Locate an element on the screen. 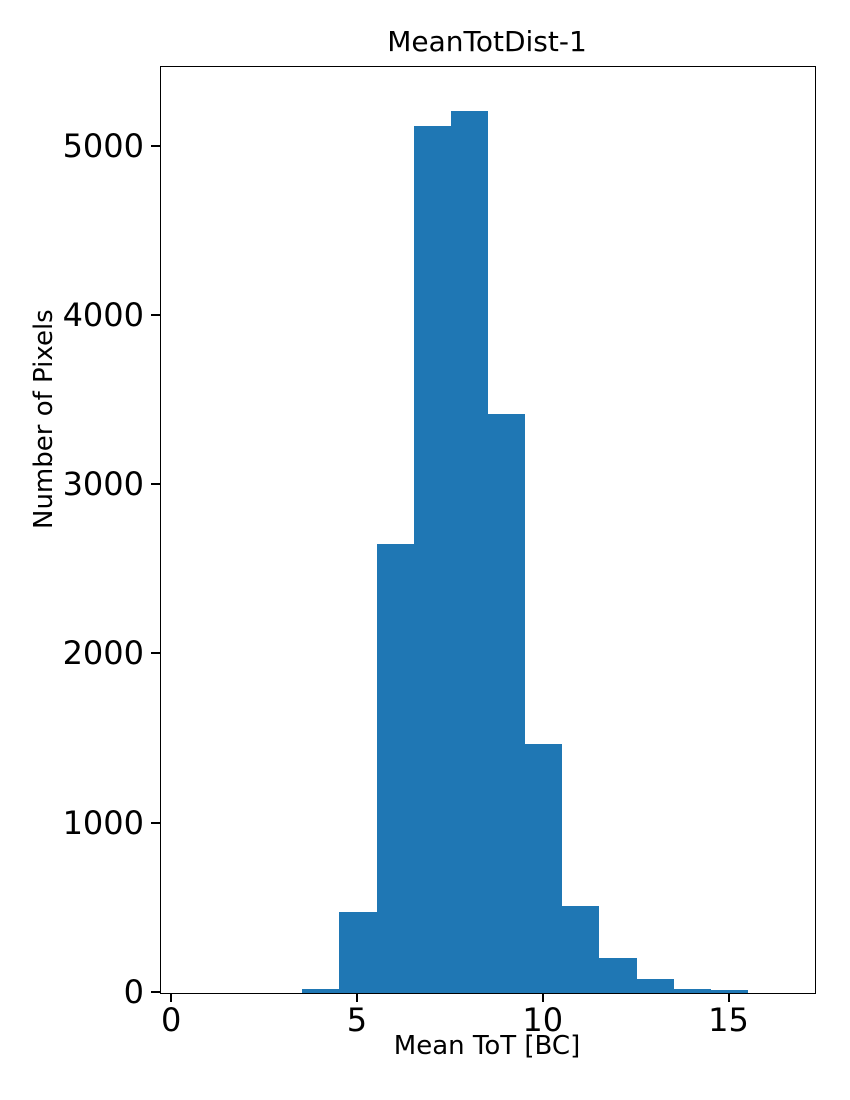 The width and height of the screenshot is (850, 1100). y-tick-label: 3000 is located at coordinates (103, 484).